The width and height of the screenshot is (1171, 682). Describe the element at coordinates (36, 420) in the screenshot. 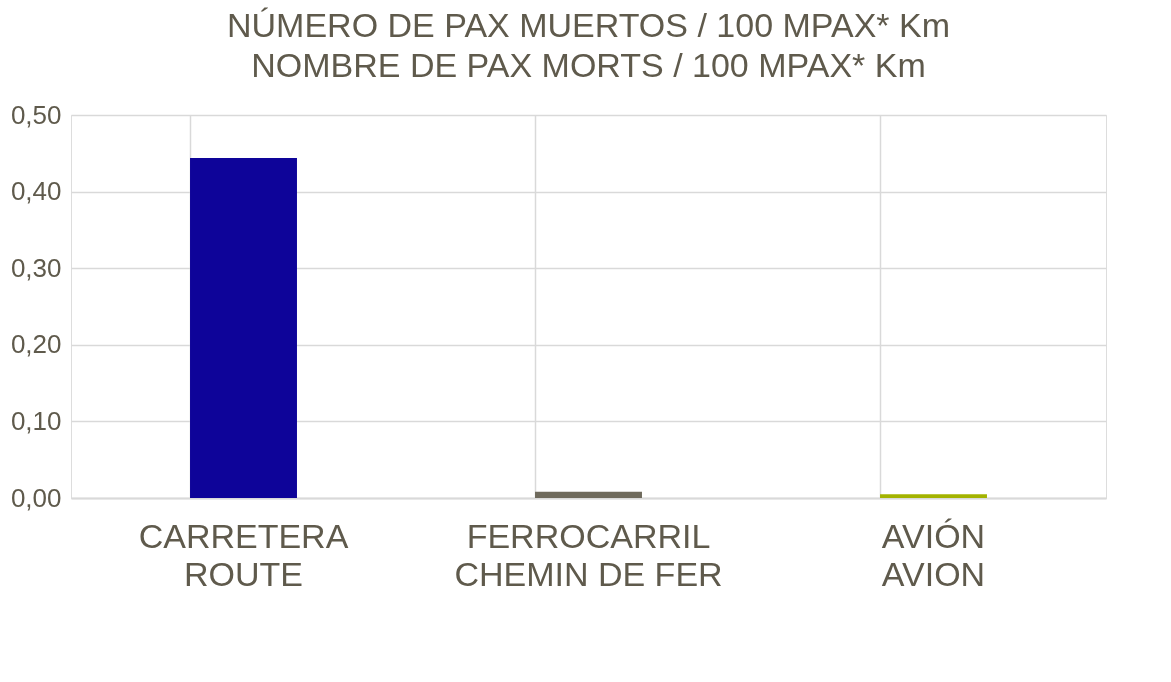

I see `y-tick-label: 0,10` at that location.